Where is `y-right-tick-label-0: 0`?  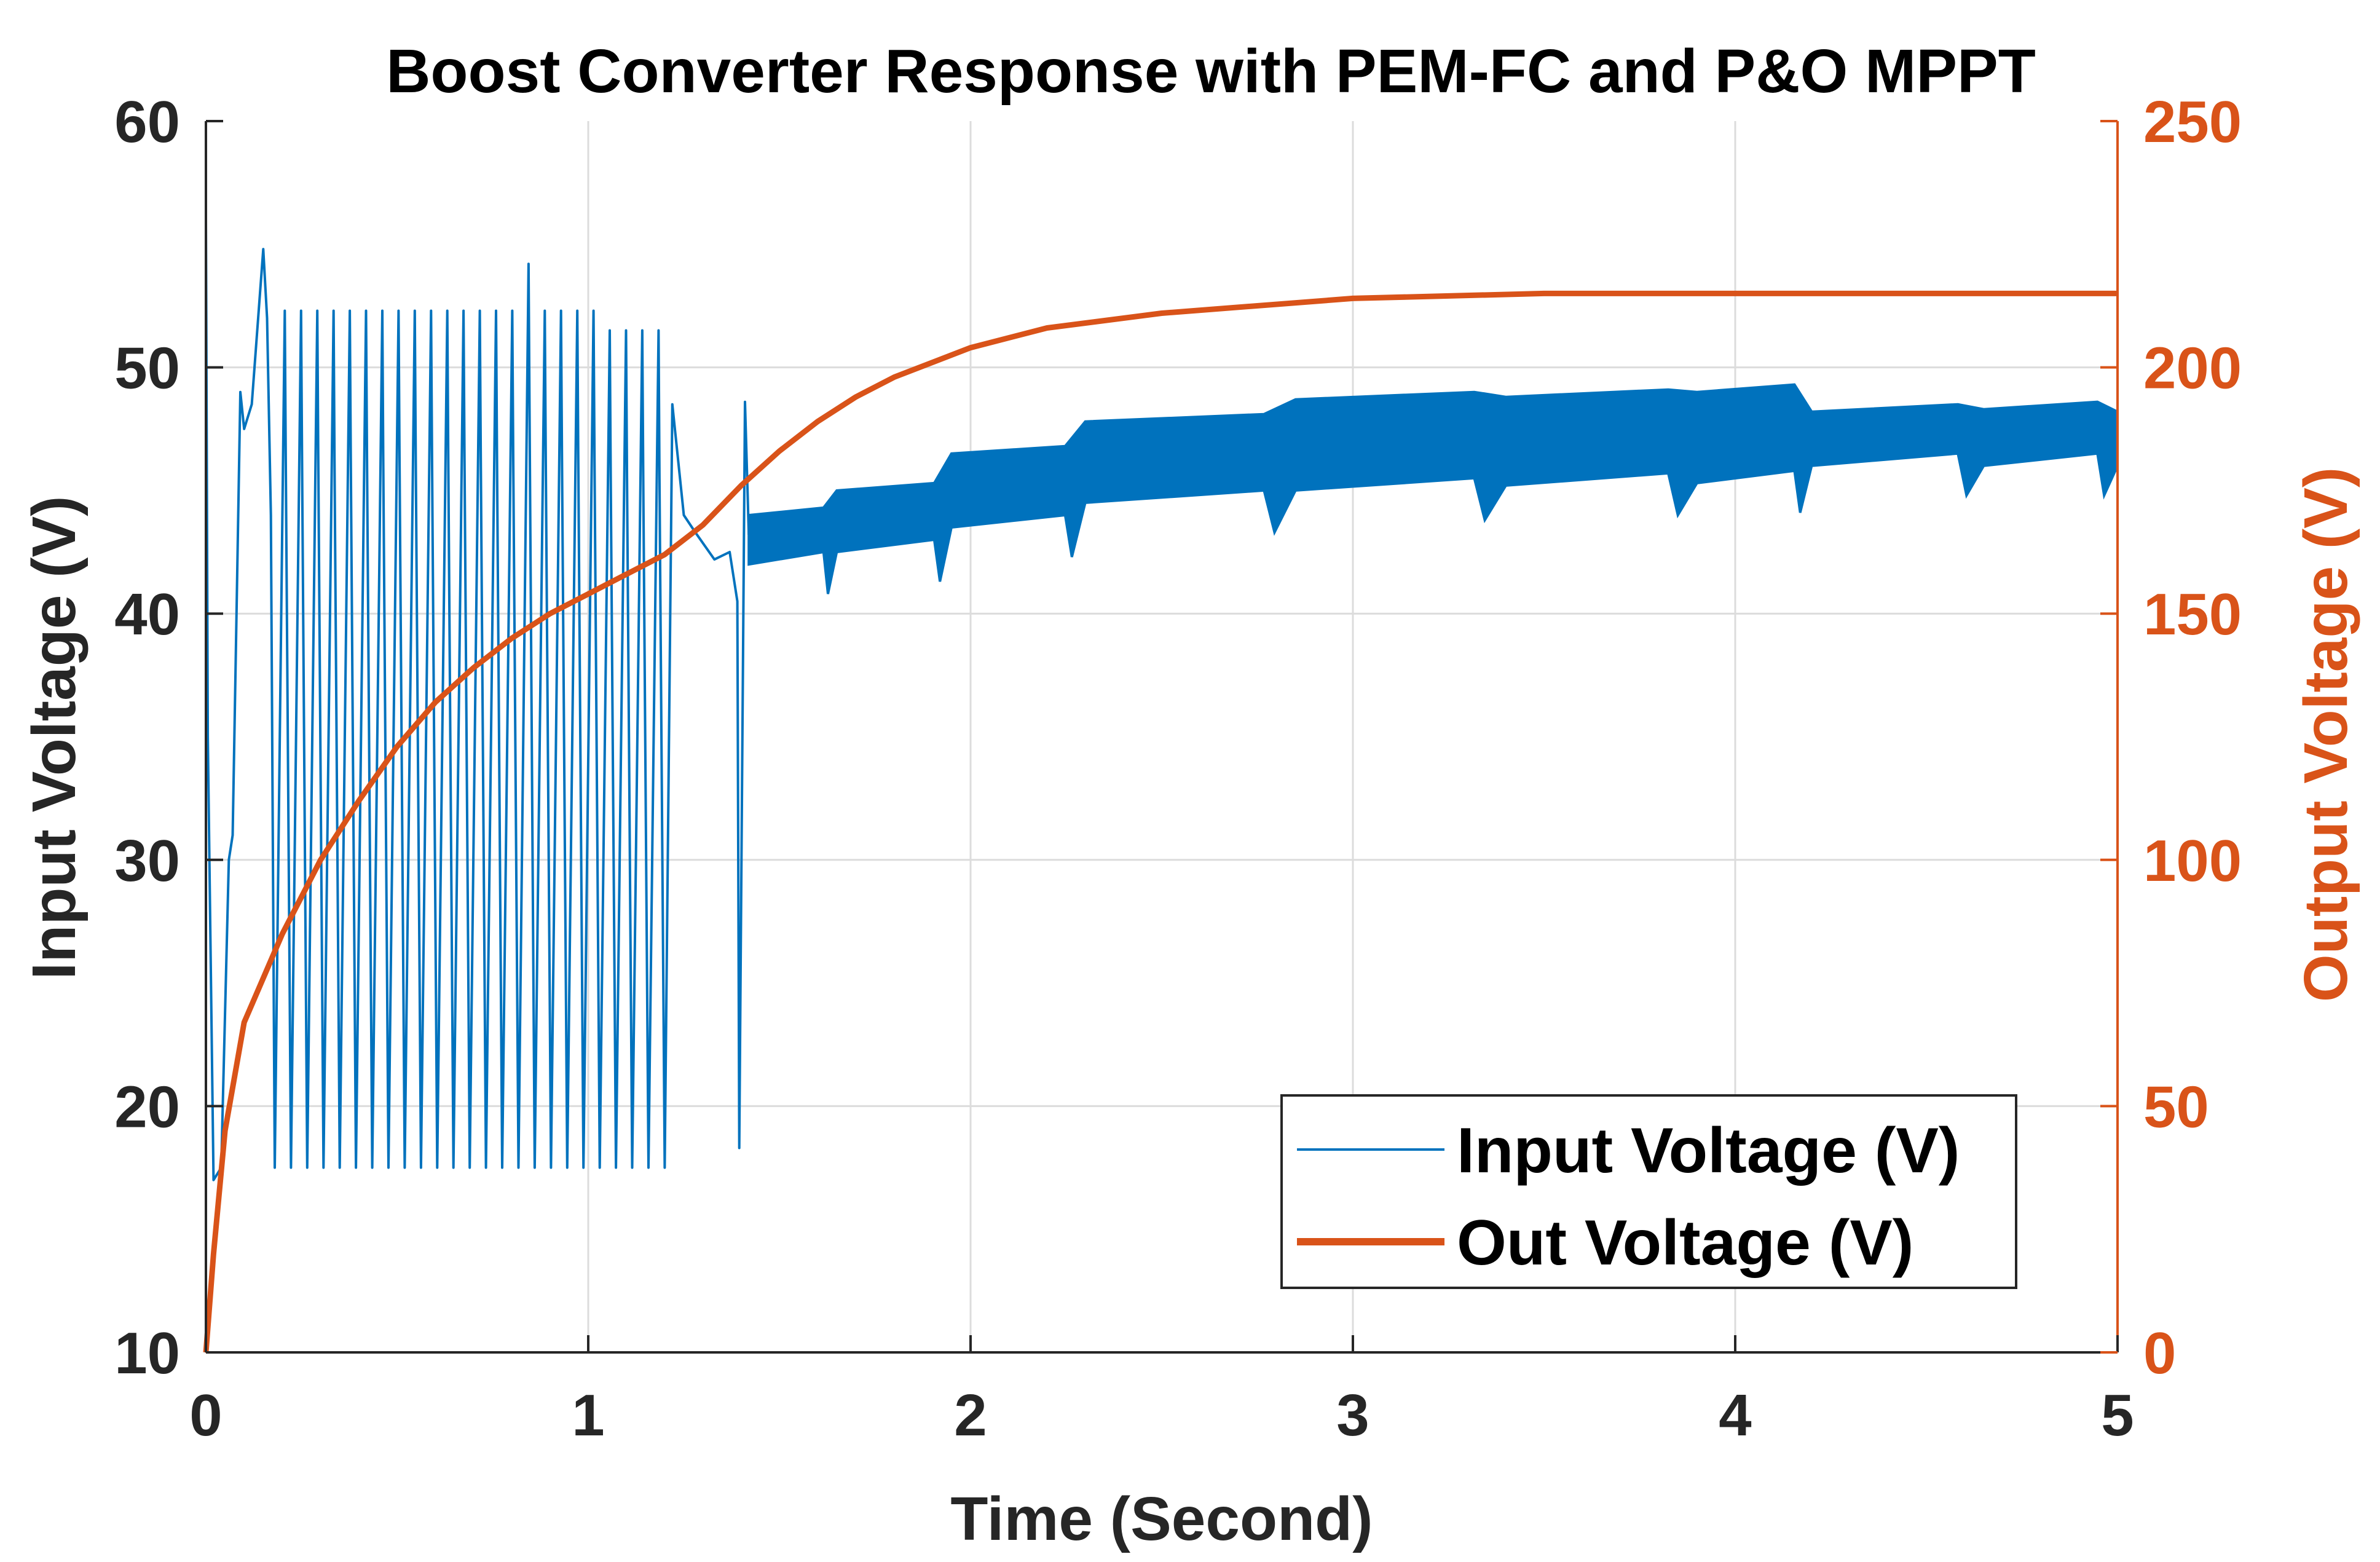 y-right-tick-label-0: 0 is located at coordinates (2159, 1353).